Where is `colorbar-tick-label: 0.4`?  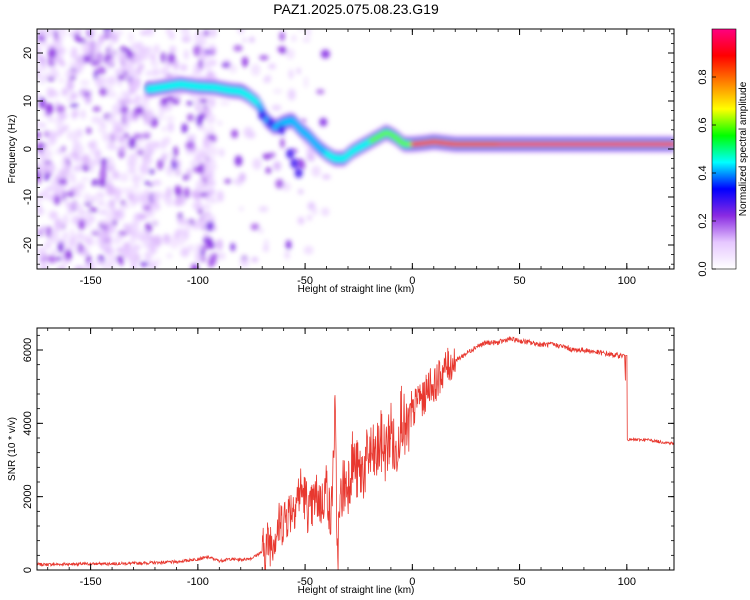
colorbar-tick-label: 0.4 is located at coordinates (703, 172).